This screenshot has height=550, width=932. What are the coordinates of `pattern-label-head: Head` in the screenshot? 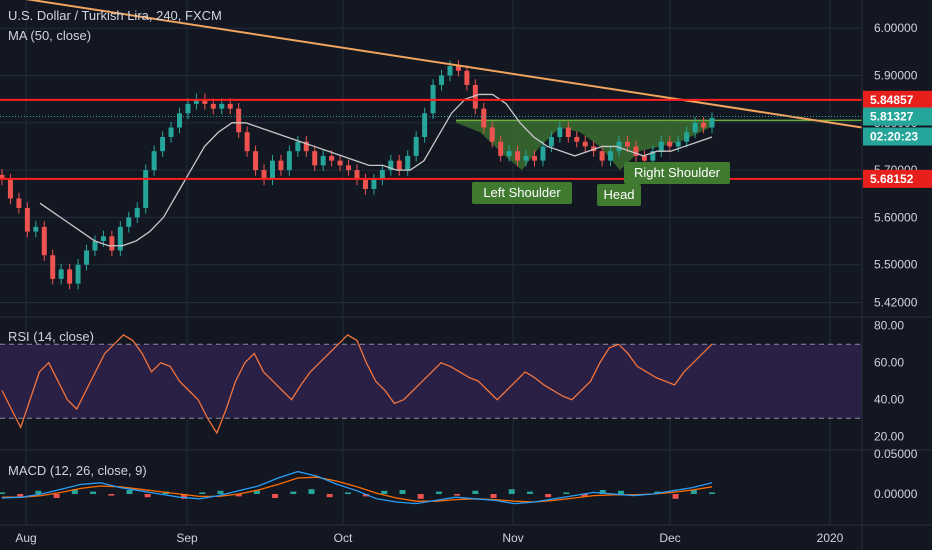 It's located at (619, 195).